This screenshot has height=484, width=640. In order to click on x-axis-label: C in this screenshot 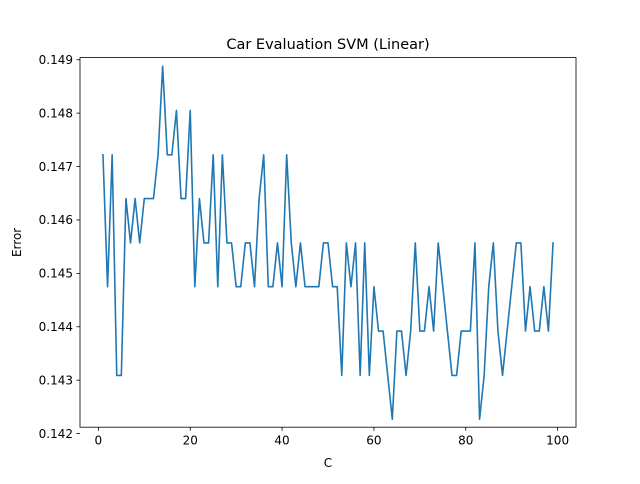, I will do `click(328, 463)`.